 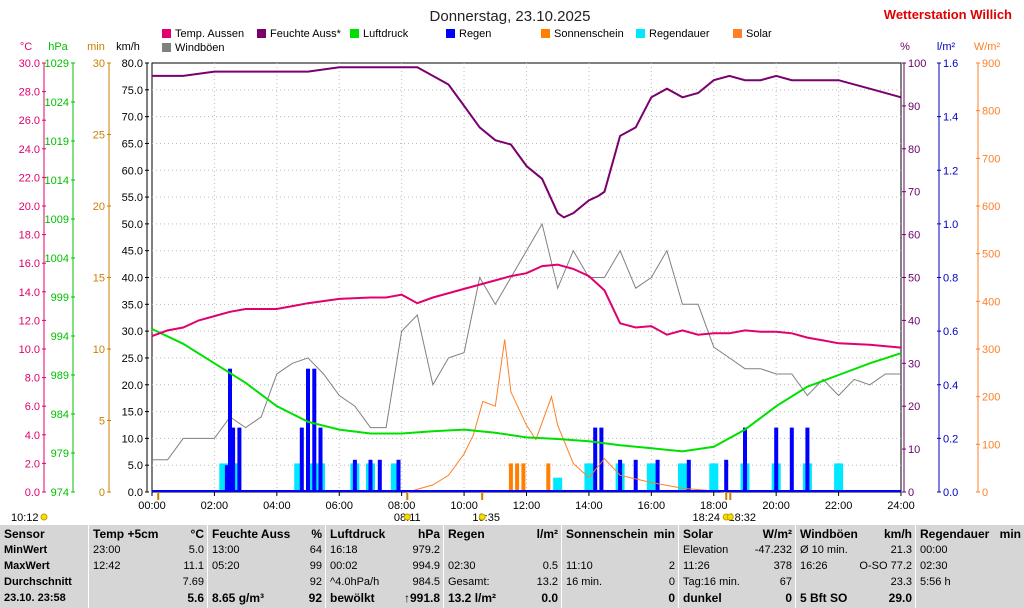 What do you see at coordinates (38, 582) in the screenshot?
I see `stat-label: Durchschnitt` at bounding box center [38, 582].